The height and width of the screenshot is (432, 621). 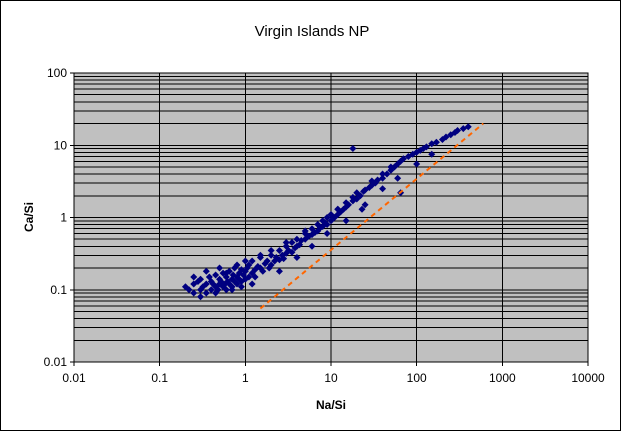 What do you see at coordinates (417, 378) in the screenshot?
I see `x-tick-label: 100` at bounding box center [417, 378].